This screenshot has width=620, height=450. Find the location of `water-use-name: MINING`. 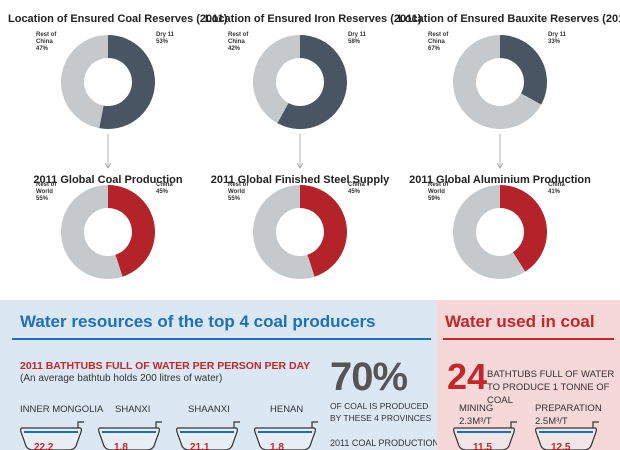

water-use-name: MINING is located at coordinates (476, 408).